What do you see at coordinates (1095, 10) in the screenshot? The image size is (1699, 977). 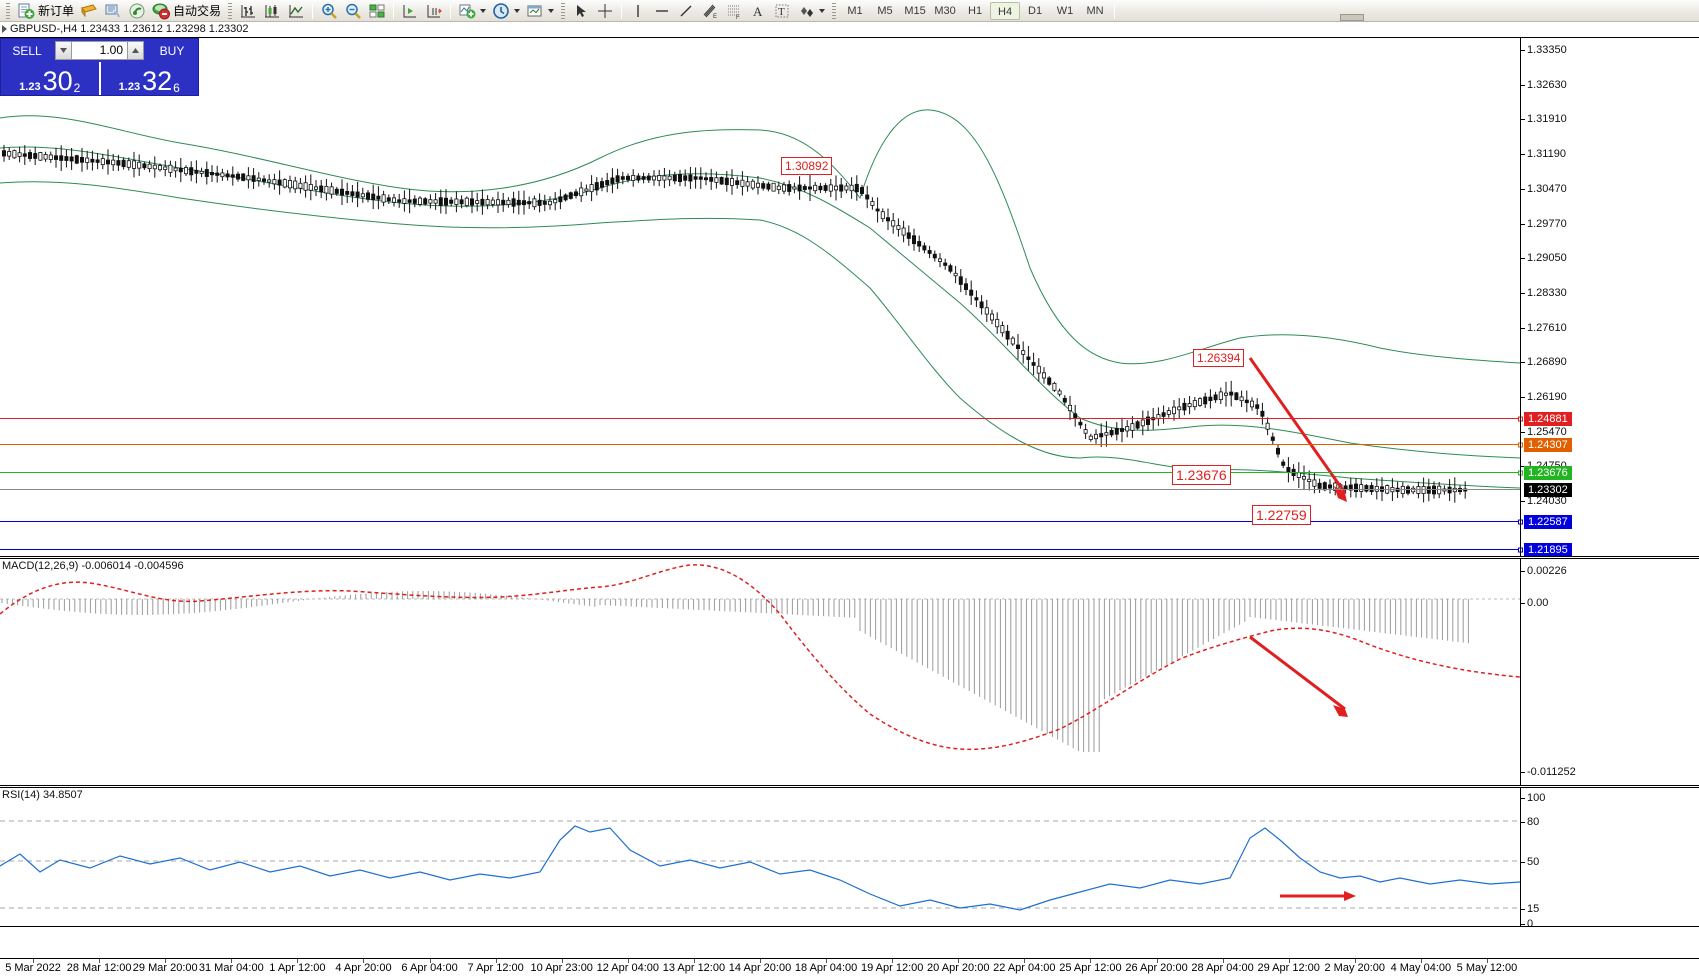 I see `timeframe-mn: MN` at bounding box center [1095, 10].